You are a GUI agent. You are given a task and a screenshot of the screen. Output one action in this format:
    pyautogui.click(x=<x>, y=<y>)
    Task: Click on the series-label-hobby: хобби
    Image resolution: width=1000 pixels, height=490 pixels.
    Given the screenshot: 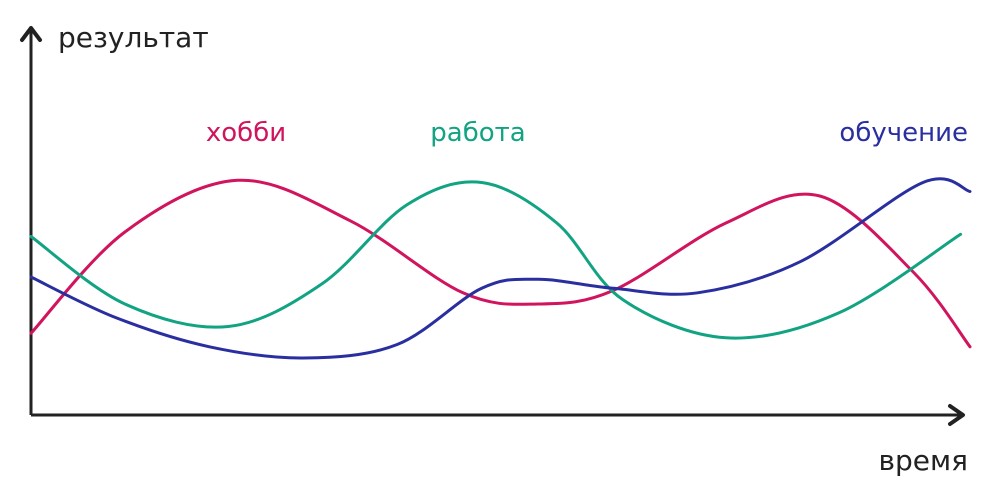 What is the action you would take?
    pyautogui.click(x=246, y=133)
    